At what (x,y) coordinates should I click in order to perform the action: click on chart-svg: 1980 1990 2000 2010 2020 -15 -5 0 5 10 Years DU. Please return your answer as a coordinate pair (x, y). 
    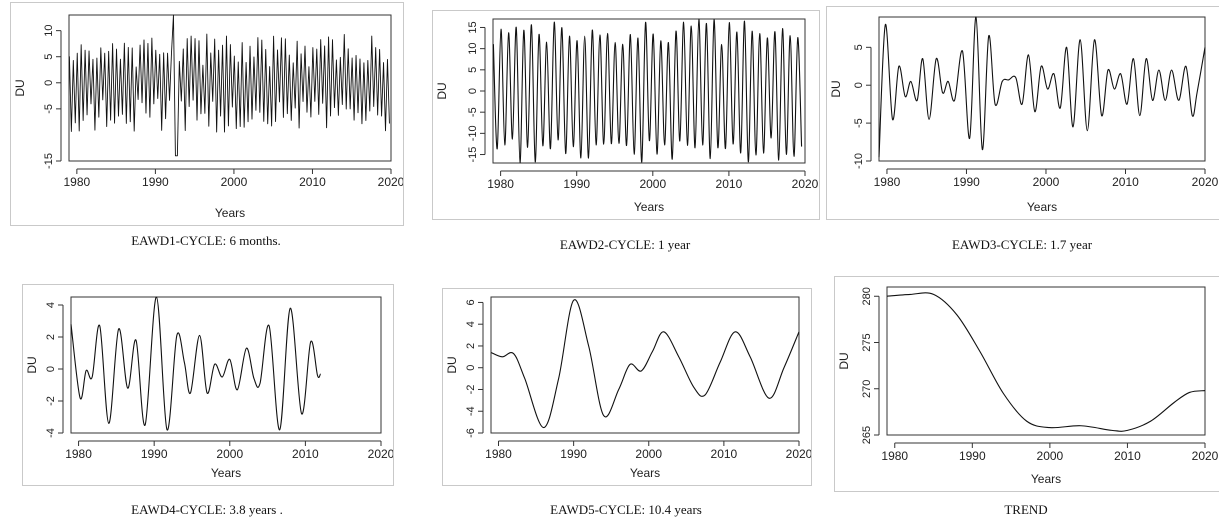
    Looking at the image, I should click on (208, 117).